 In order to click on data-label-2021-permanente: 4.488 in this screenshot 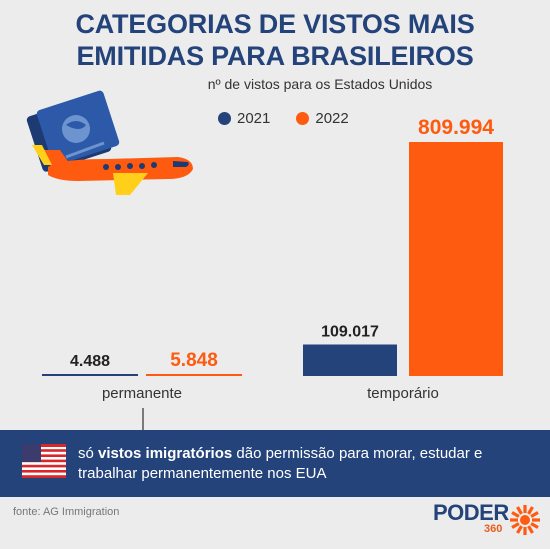, I will do `click(90, 361)`.